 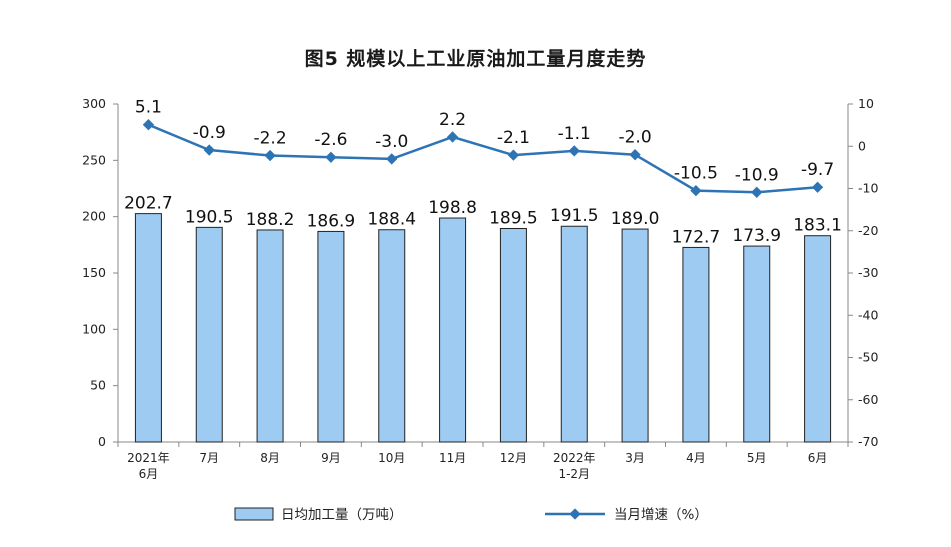 What do you see at coordinates (98, 385) in the screenshot?
I see `y-left-tick-label: 50` at bounding box center [98, 385].